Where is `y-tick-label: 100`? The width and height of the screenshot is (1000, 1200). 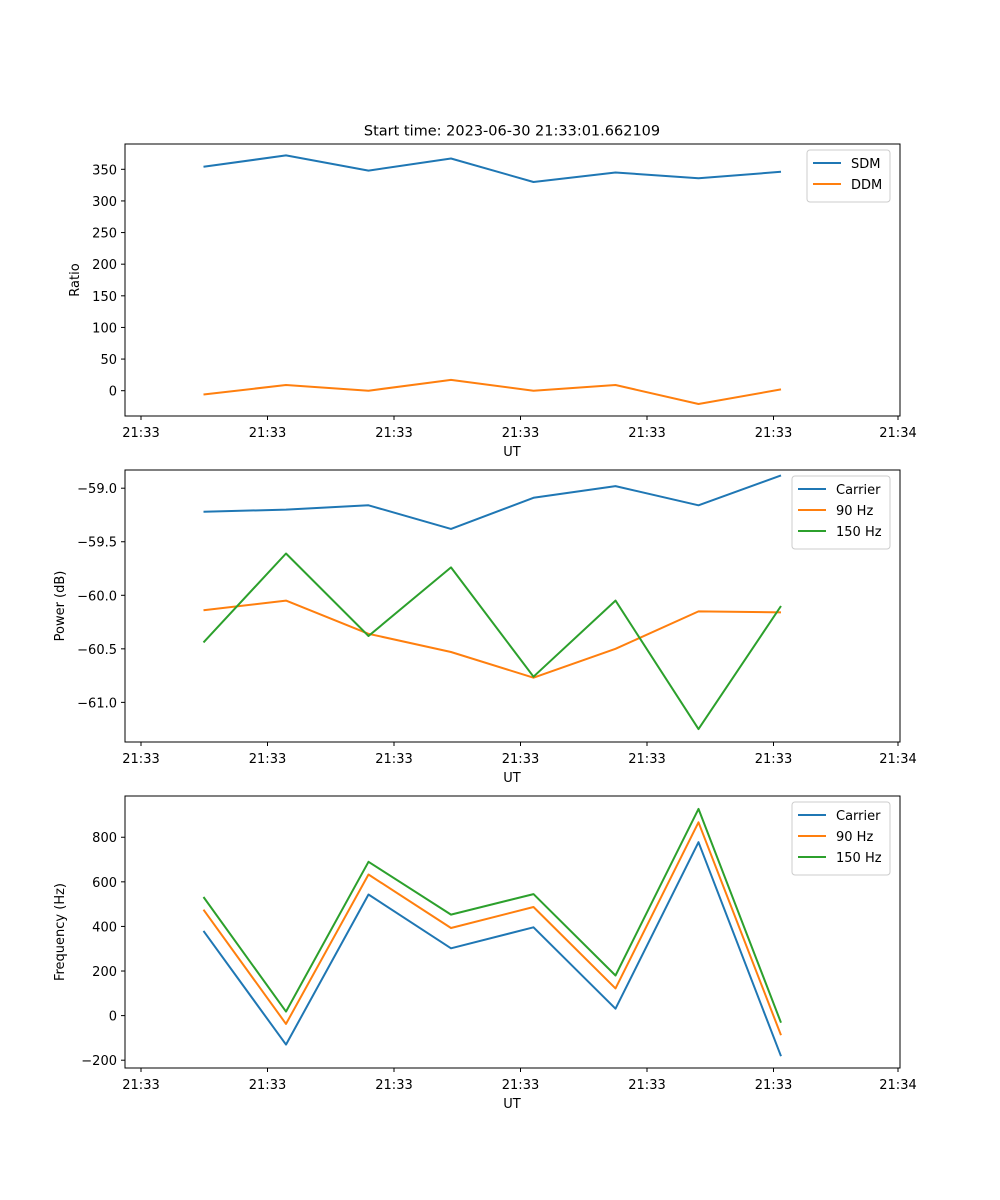 y-tick-label: 100 is located at coordinates (104, 328).